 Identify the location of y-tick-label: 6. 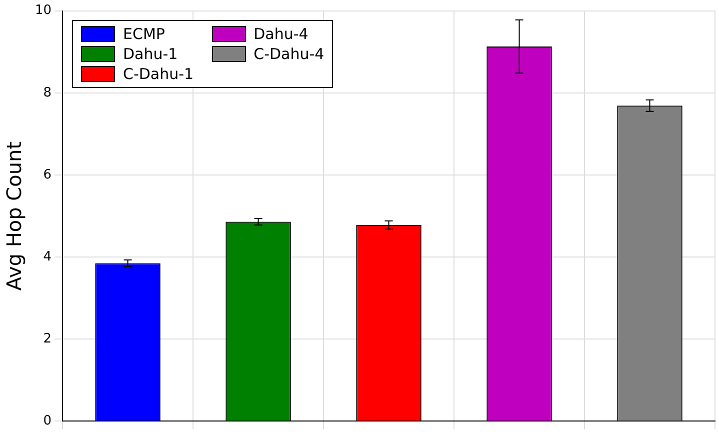
(47, 174).